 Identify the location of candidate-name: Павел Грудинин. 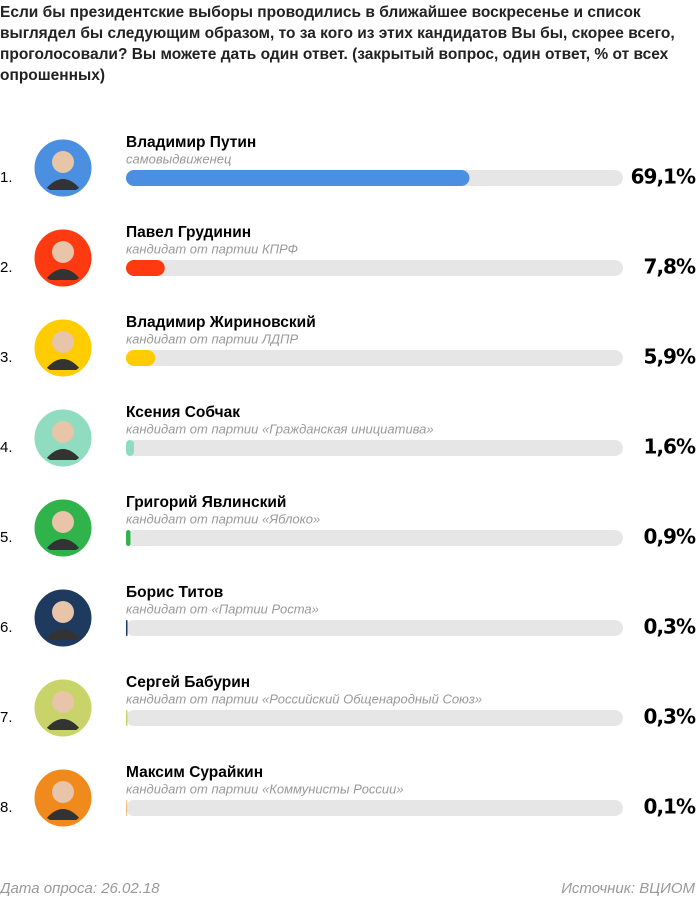
(188, 232).